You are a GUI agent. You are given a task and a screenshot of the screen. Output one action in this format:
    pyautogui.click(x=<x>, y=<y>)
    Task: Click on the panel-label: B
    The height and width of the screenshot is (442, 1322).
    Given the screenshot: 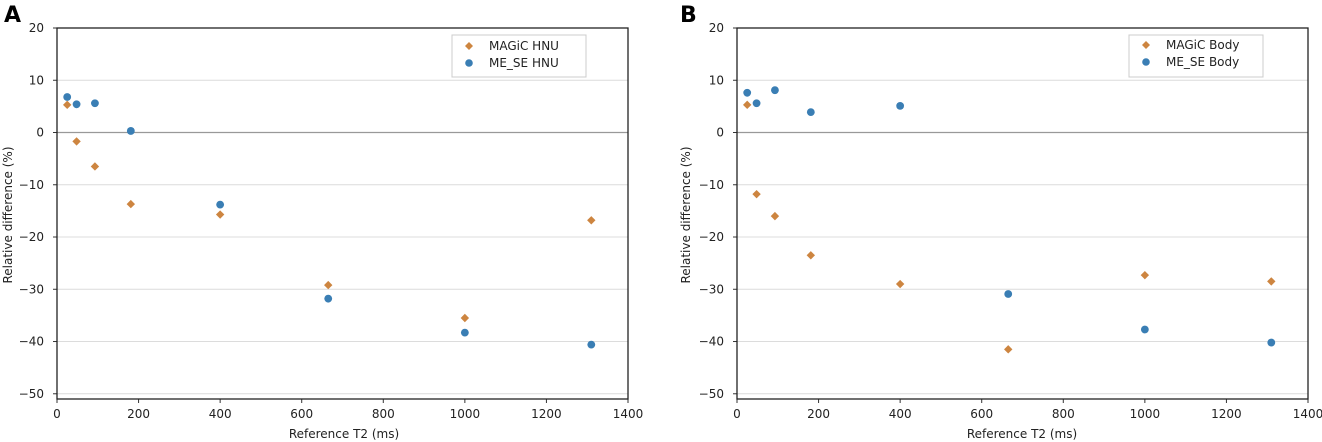 What is the action you would take?
    pyautogui.click(x=688, y=15)
    